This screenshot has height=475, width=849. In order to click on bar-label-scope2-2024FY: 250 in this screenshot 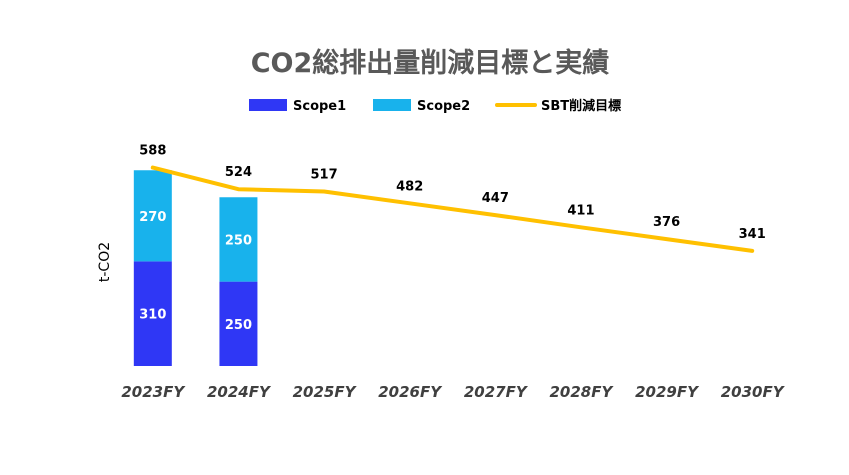, I will do `click(238, 240)`.